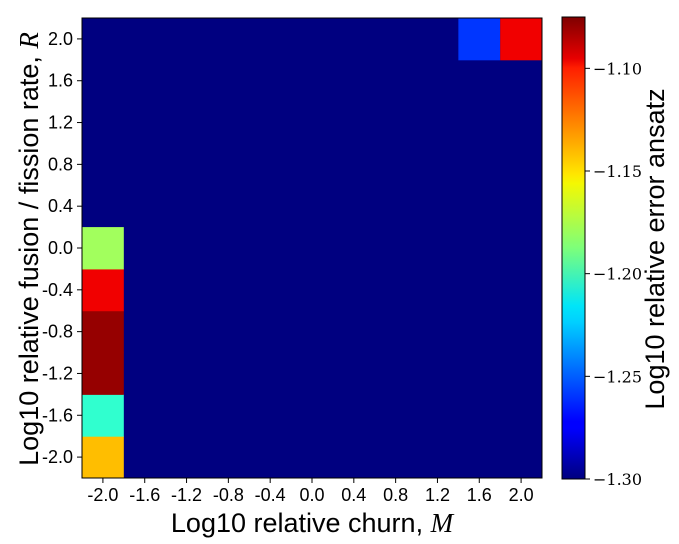  What do you see at coordinates (617, 479) in the screenshot?
I see `colorbar-tick-label: −1.30` at bounding box center [617, 479].